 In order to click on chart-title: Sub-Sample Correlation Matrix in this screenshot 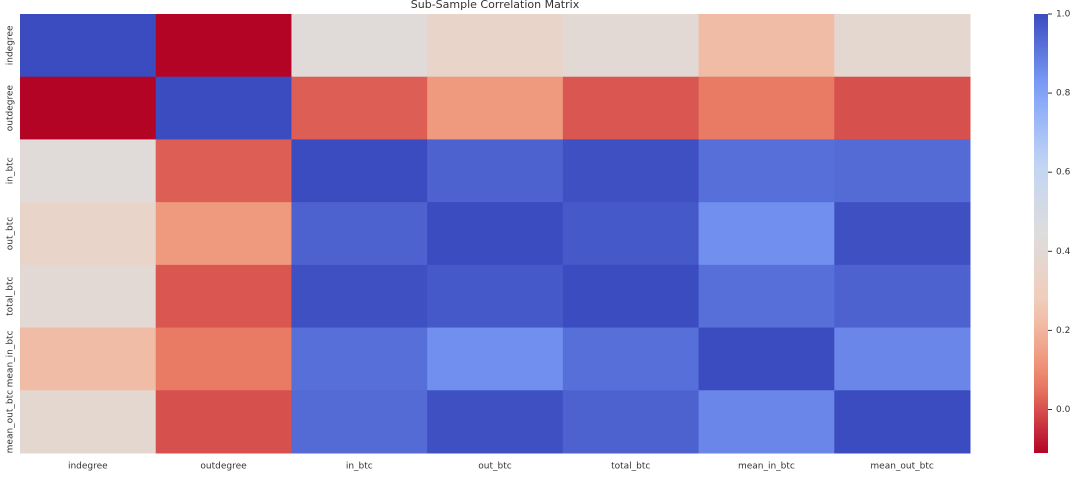, I will do `click(495, 5)`.